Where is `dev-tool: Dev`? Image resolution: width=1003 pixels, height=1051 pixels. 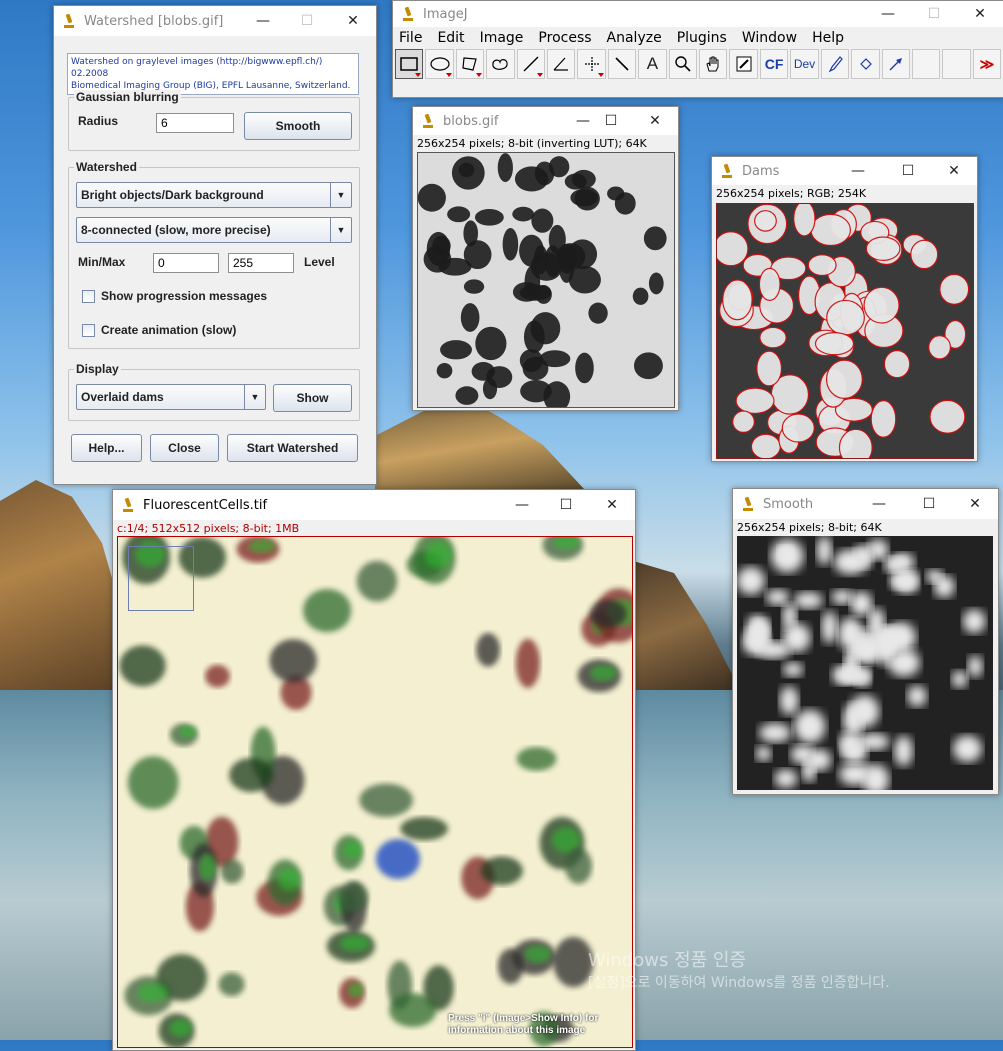
dev-tool: Dev is located at coordinates (804, 64).